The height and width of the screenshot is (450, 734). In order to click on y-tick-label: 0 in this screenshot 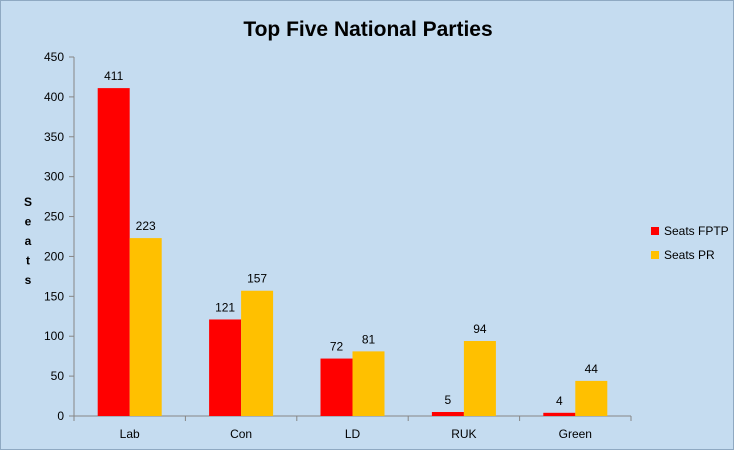, I will do `click(60, 416)`.